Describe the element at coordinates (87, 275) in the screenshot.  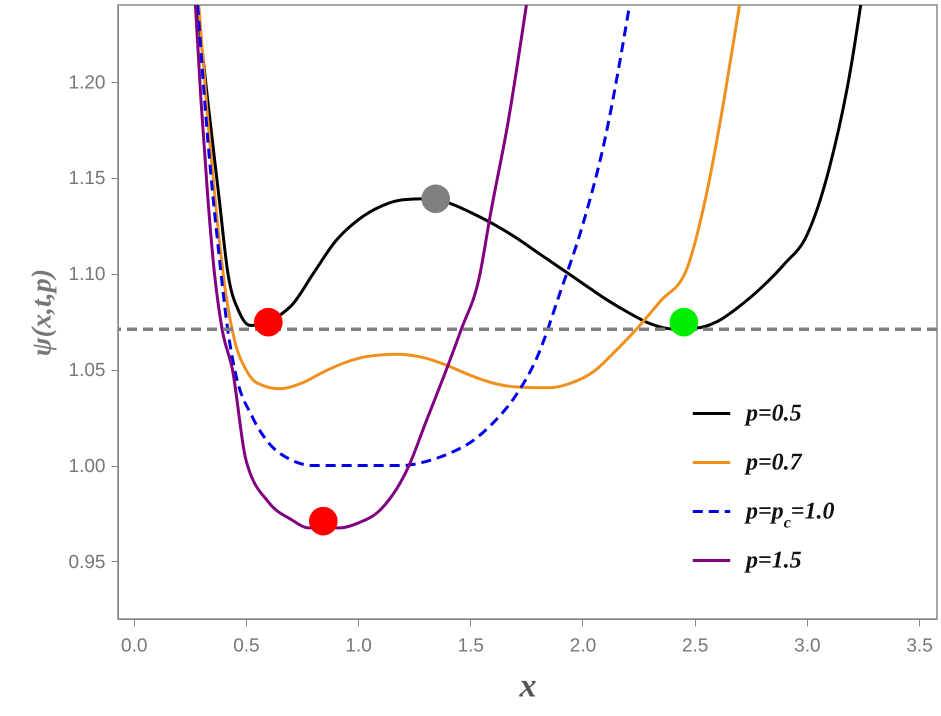
I see `y-tick-label: 1.10` at that location.